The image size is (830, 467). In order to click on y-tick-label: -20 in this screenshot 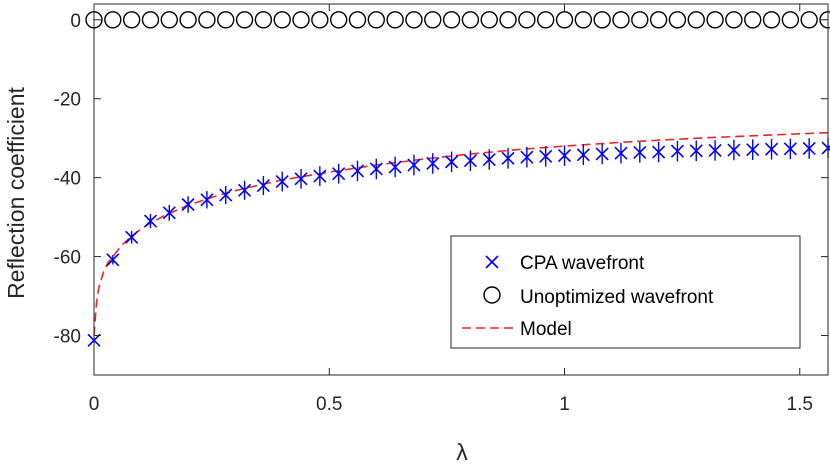, I will do `click(67, 100)`.